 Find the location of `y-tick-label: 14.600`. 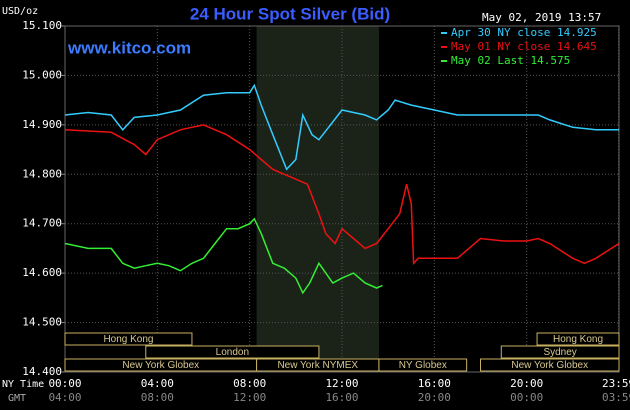

y-tick-label: 14.600 is located at coordinates (42, 272).